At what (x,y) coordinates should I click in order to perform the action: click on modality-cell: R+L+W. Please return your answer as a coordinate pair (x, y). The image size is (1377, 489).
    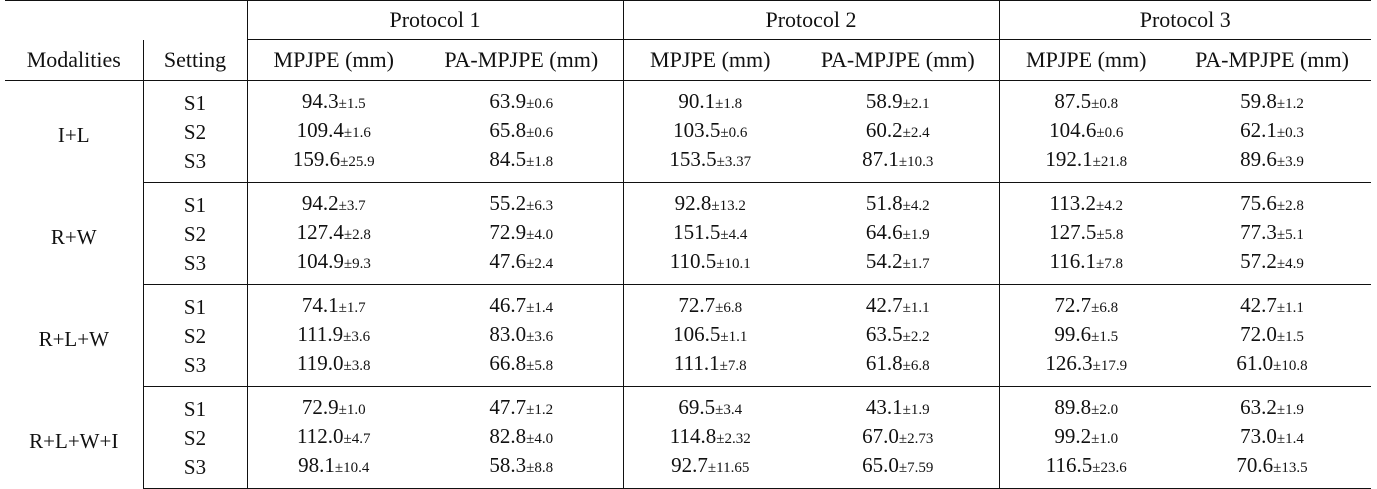
    Looking at the image, I should click on (73, 339).